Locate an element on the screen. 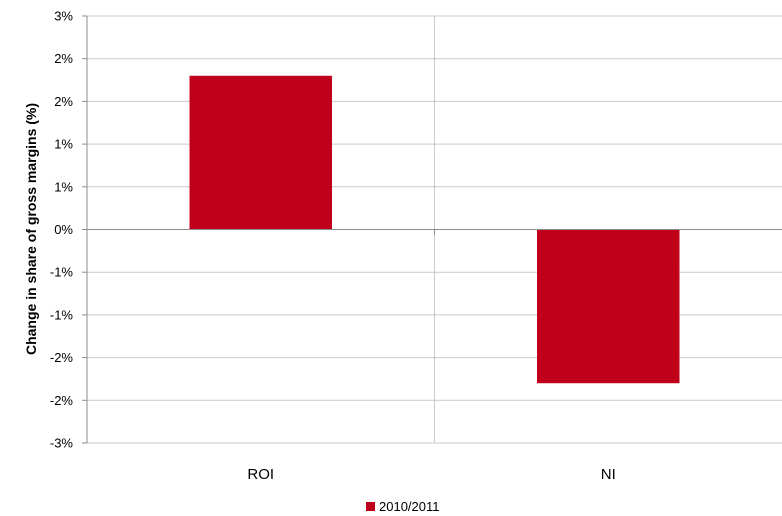  y-tick-label: 0% is located at coordinates (63, 229).